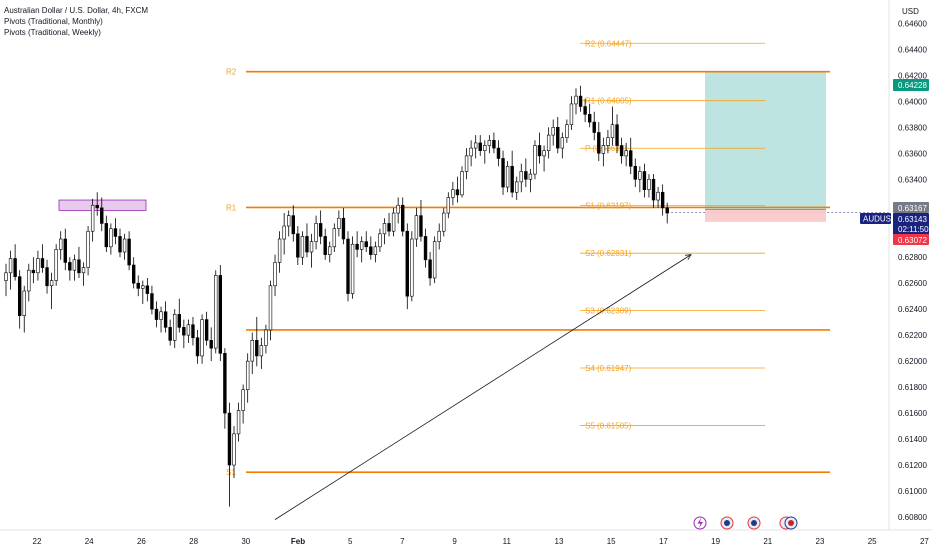 This screenshot has width=932, height=550. Describe the element at coordinates (608, 101) in the screenshot. I see `weekly-pivot-label: R1 (0.64005)` at that location.